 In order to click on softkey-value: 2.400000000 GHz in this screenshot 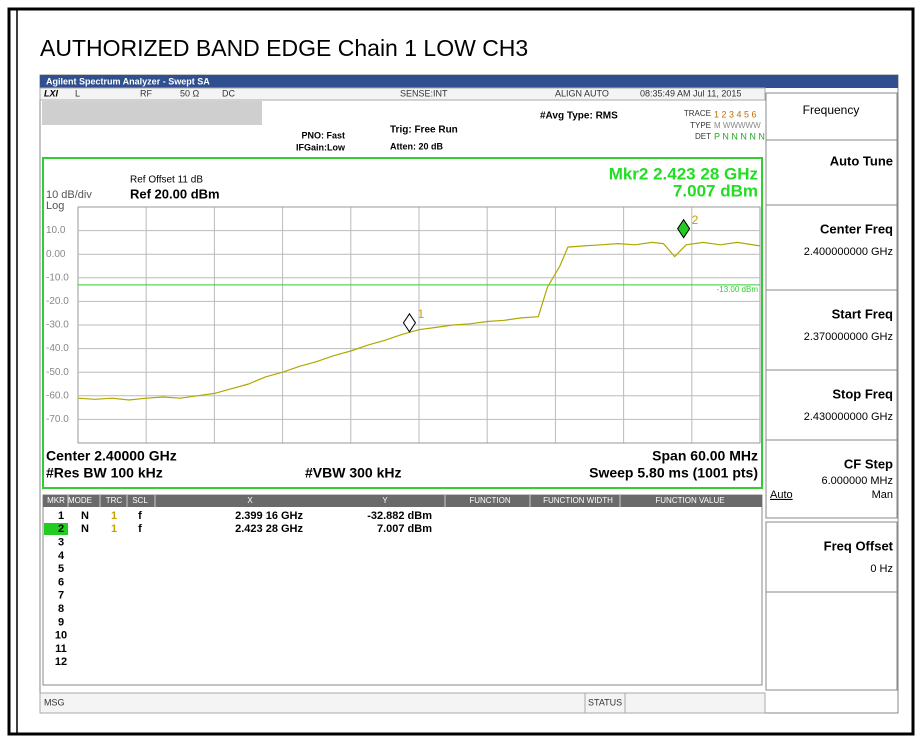, I will do `click(848, 252)`.